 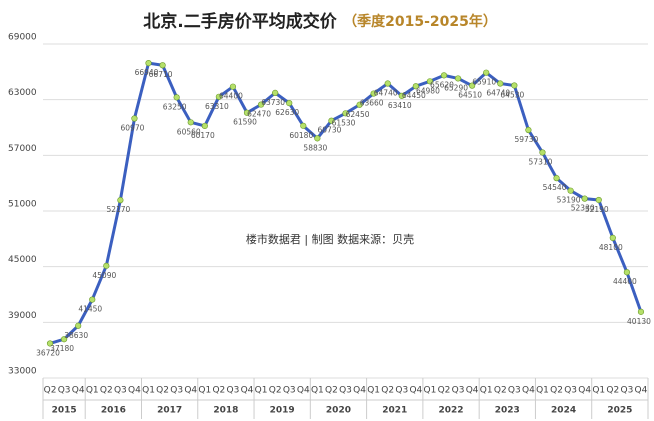 I want to click on data-label: 61530, so click(x=344, y=122).